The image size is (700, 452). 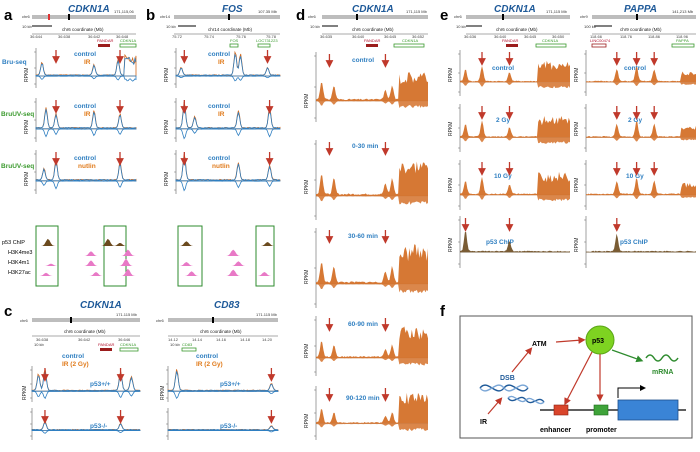 What do you see at coordinates (558, 36) in the screenshot?
I see `tick-e-l-3: 36.650` at bounding box center [558, 36].